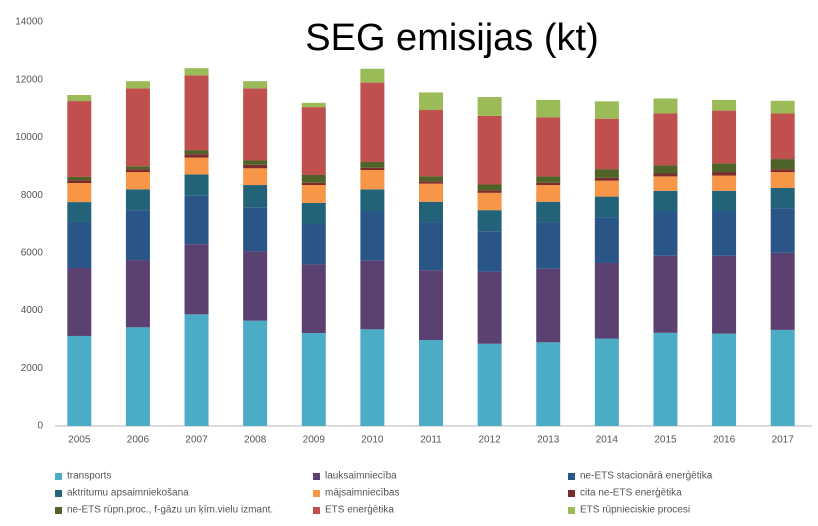  What do you see at coordinates (451, 38) in the screenshot?
I see `chart-title: SEG emisijas (kt)` at bounding box center [451, 38].